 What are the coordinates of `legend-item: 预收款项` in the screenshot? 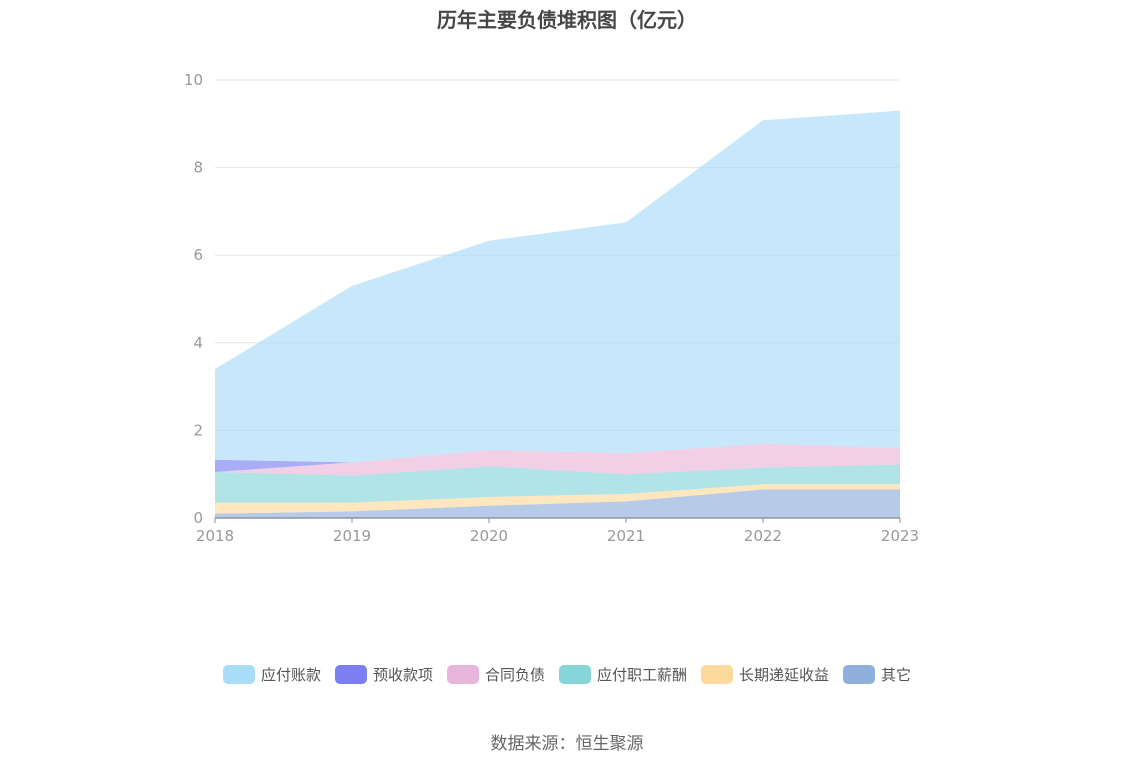 It's located at (383, 674).